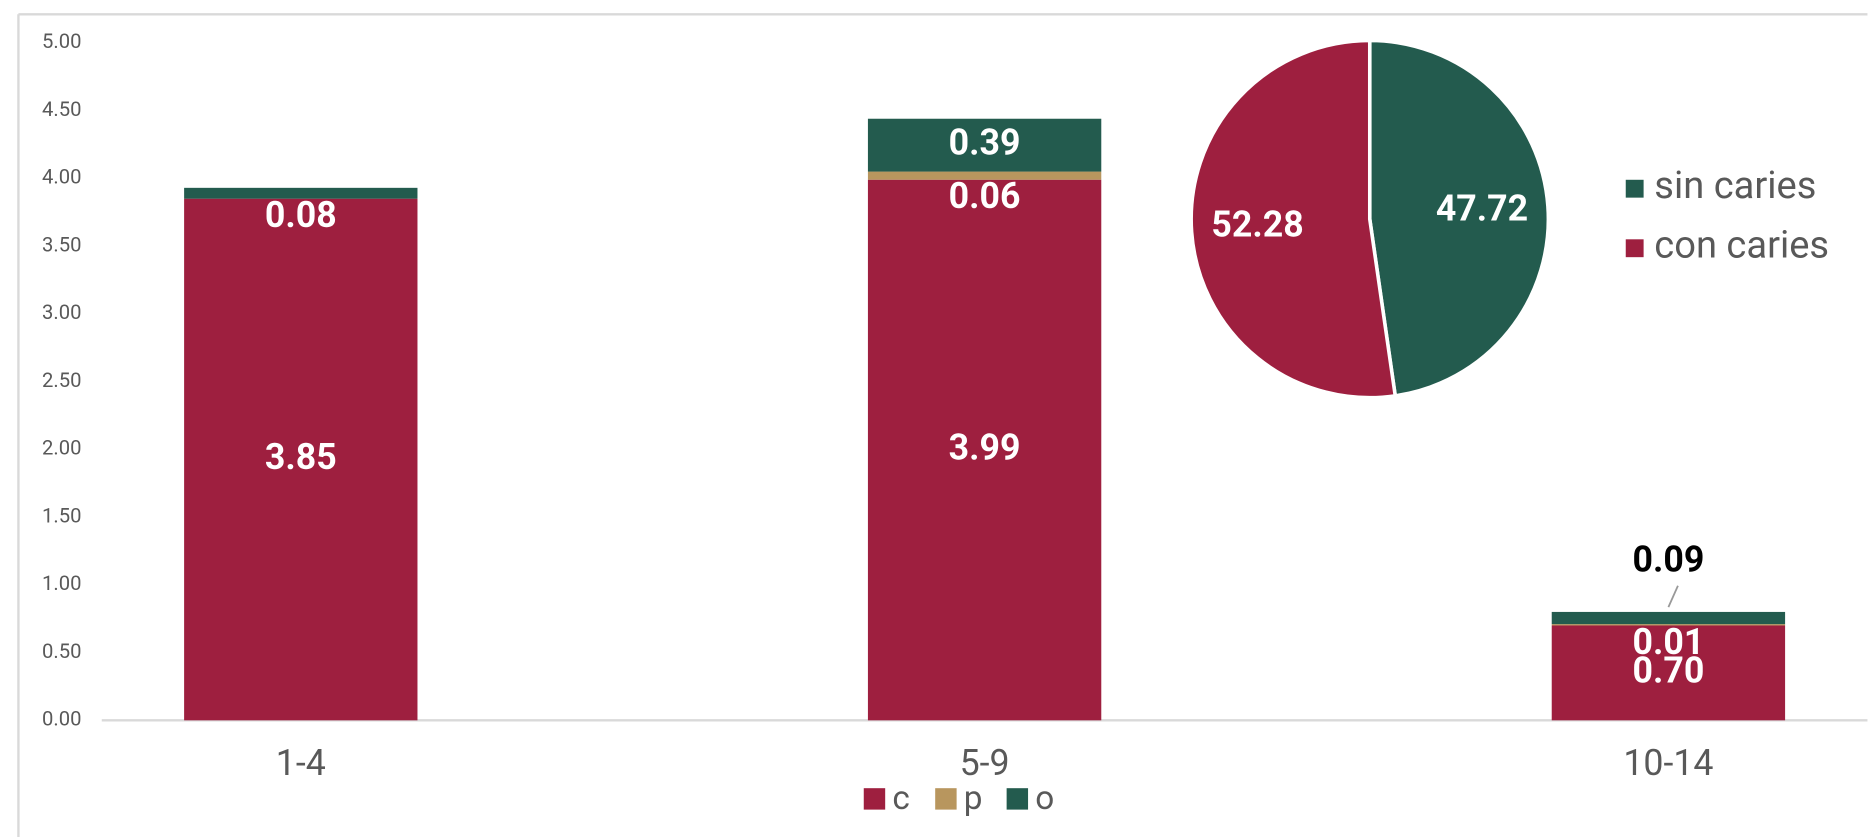  I want to click on y-tick-label: 4.00, so click(61, 177).